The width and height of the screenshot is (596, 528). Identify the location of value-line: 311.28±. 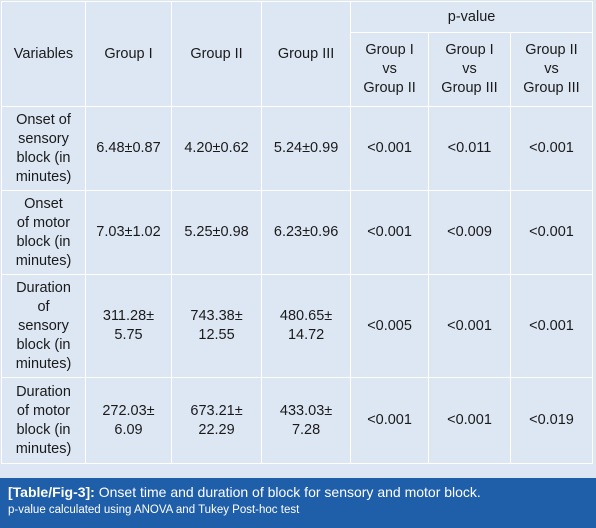
(128, 316).